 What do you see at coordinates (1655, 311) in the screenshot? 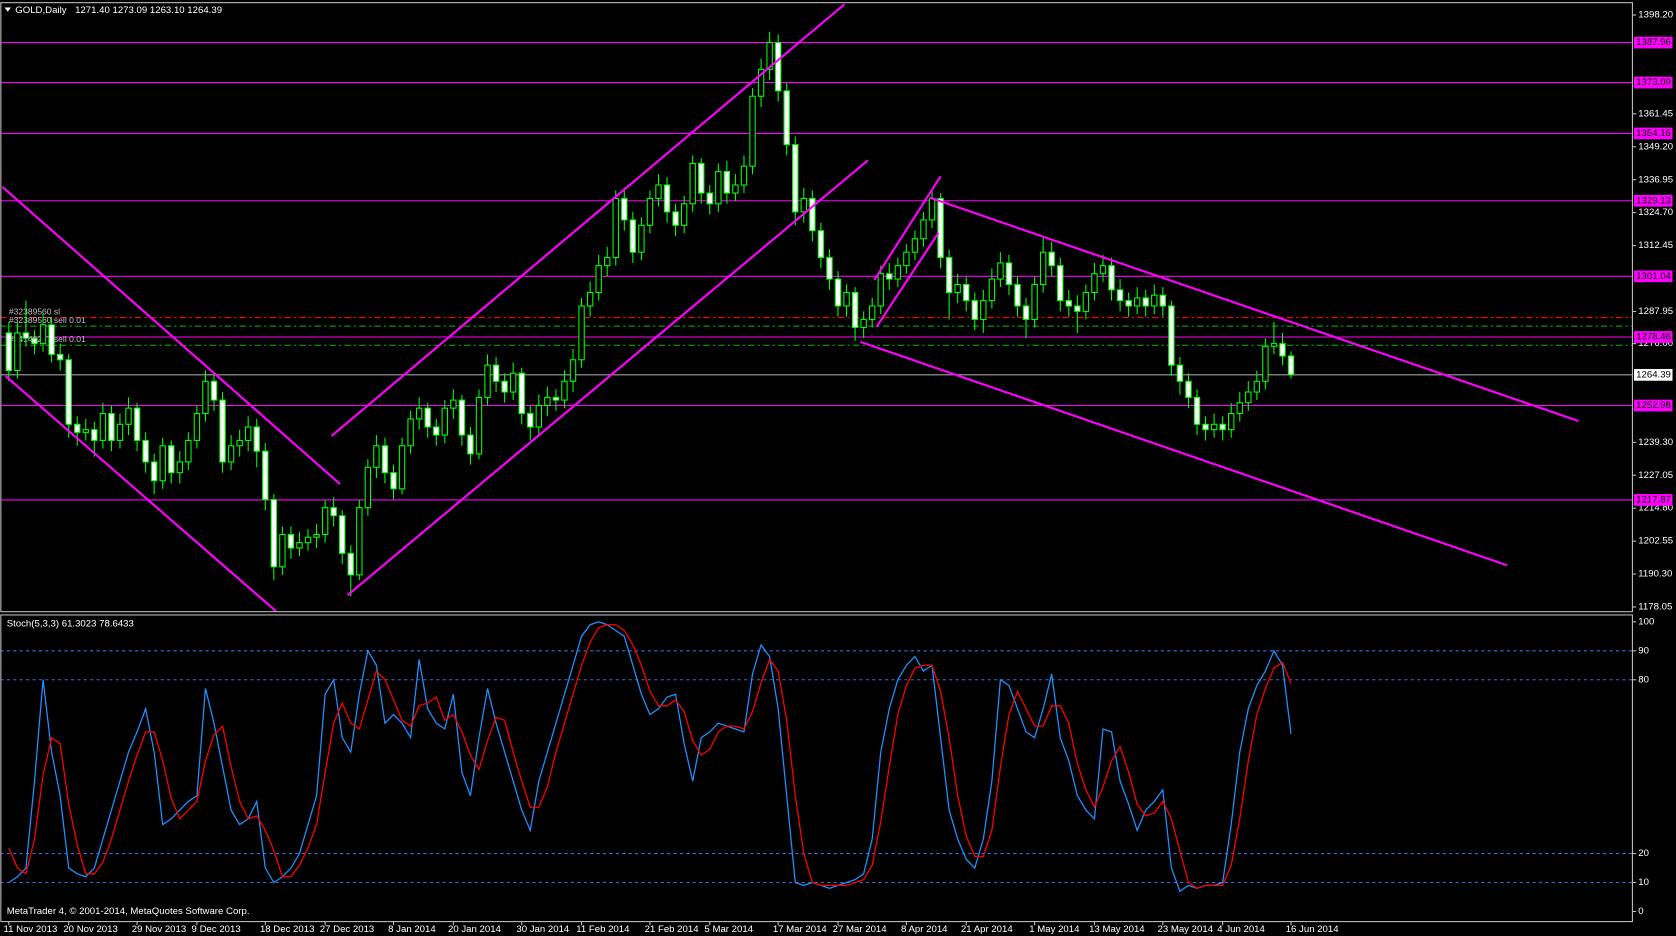
I see `y-tick-label: 1287.95` at bounding box center [1655, 311].